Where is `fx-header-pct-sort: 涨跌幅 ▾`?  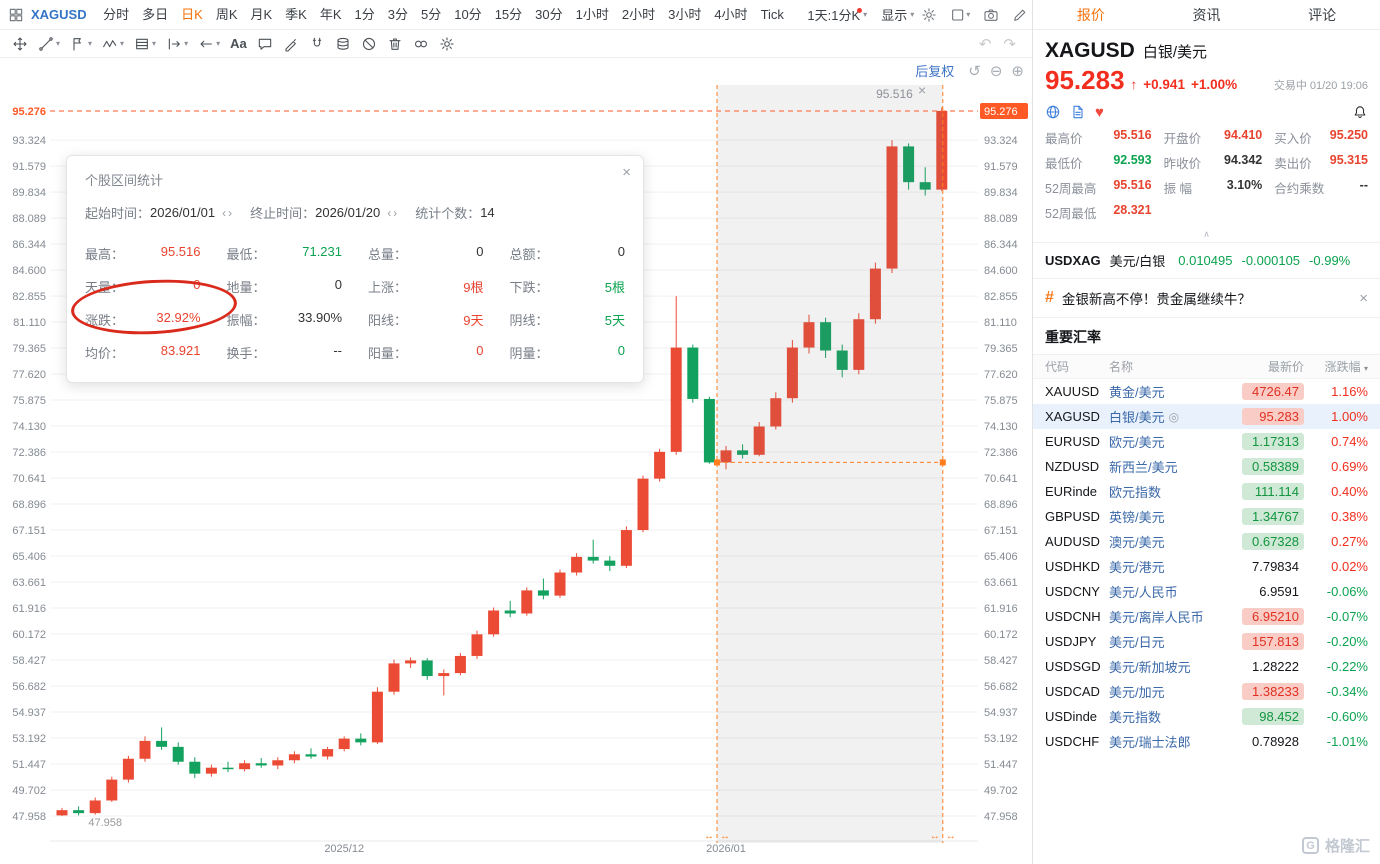 fx-header-pct-sort: 涨跌幅 ▾ is located at coordinates (1346, 367).